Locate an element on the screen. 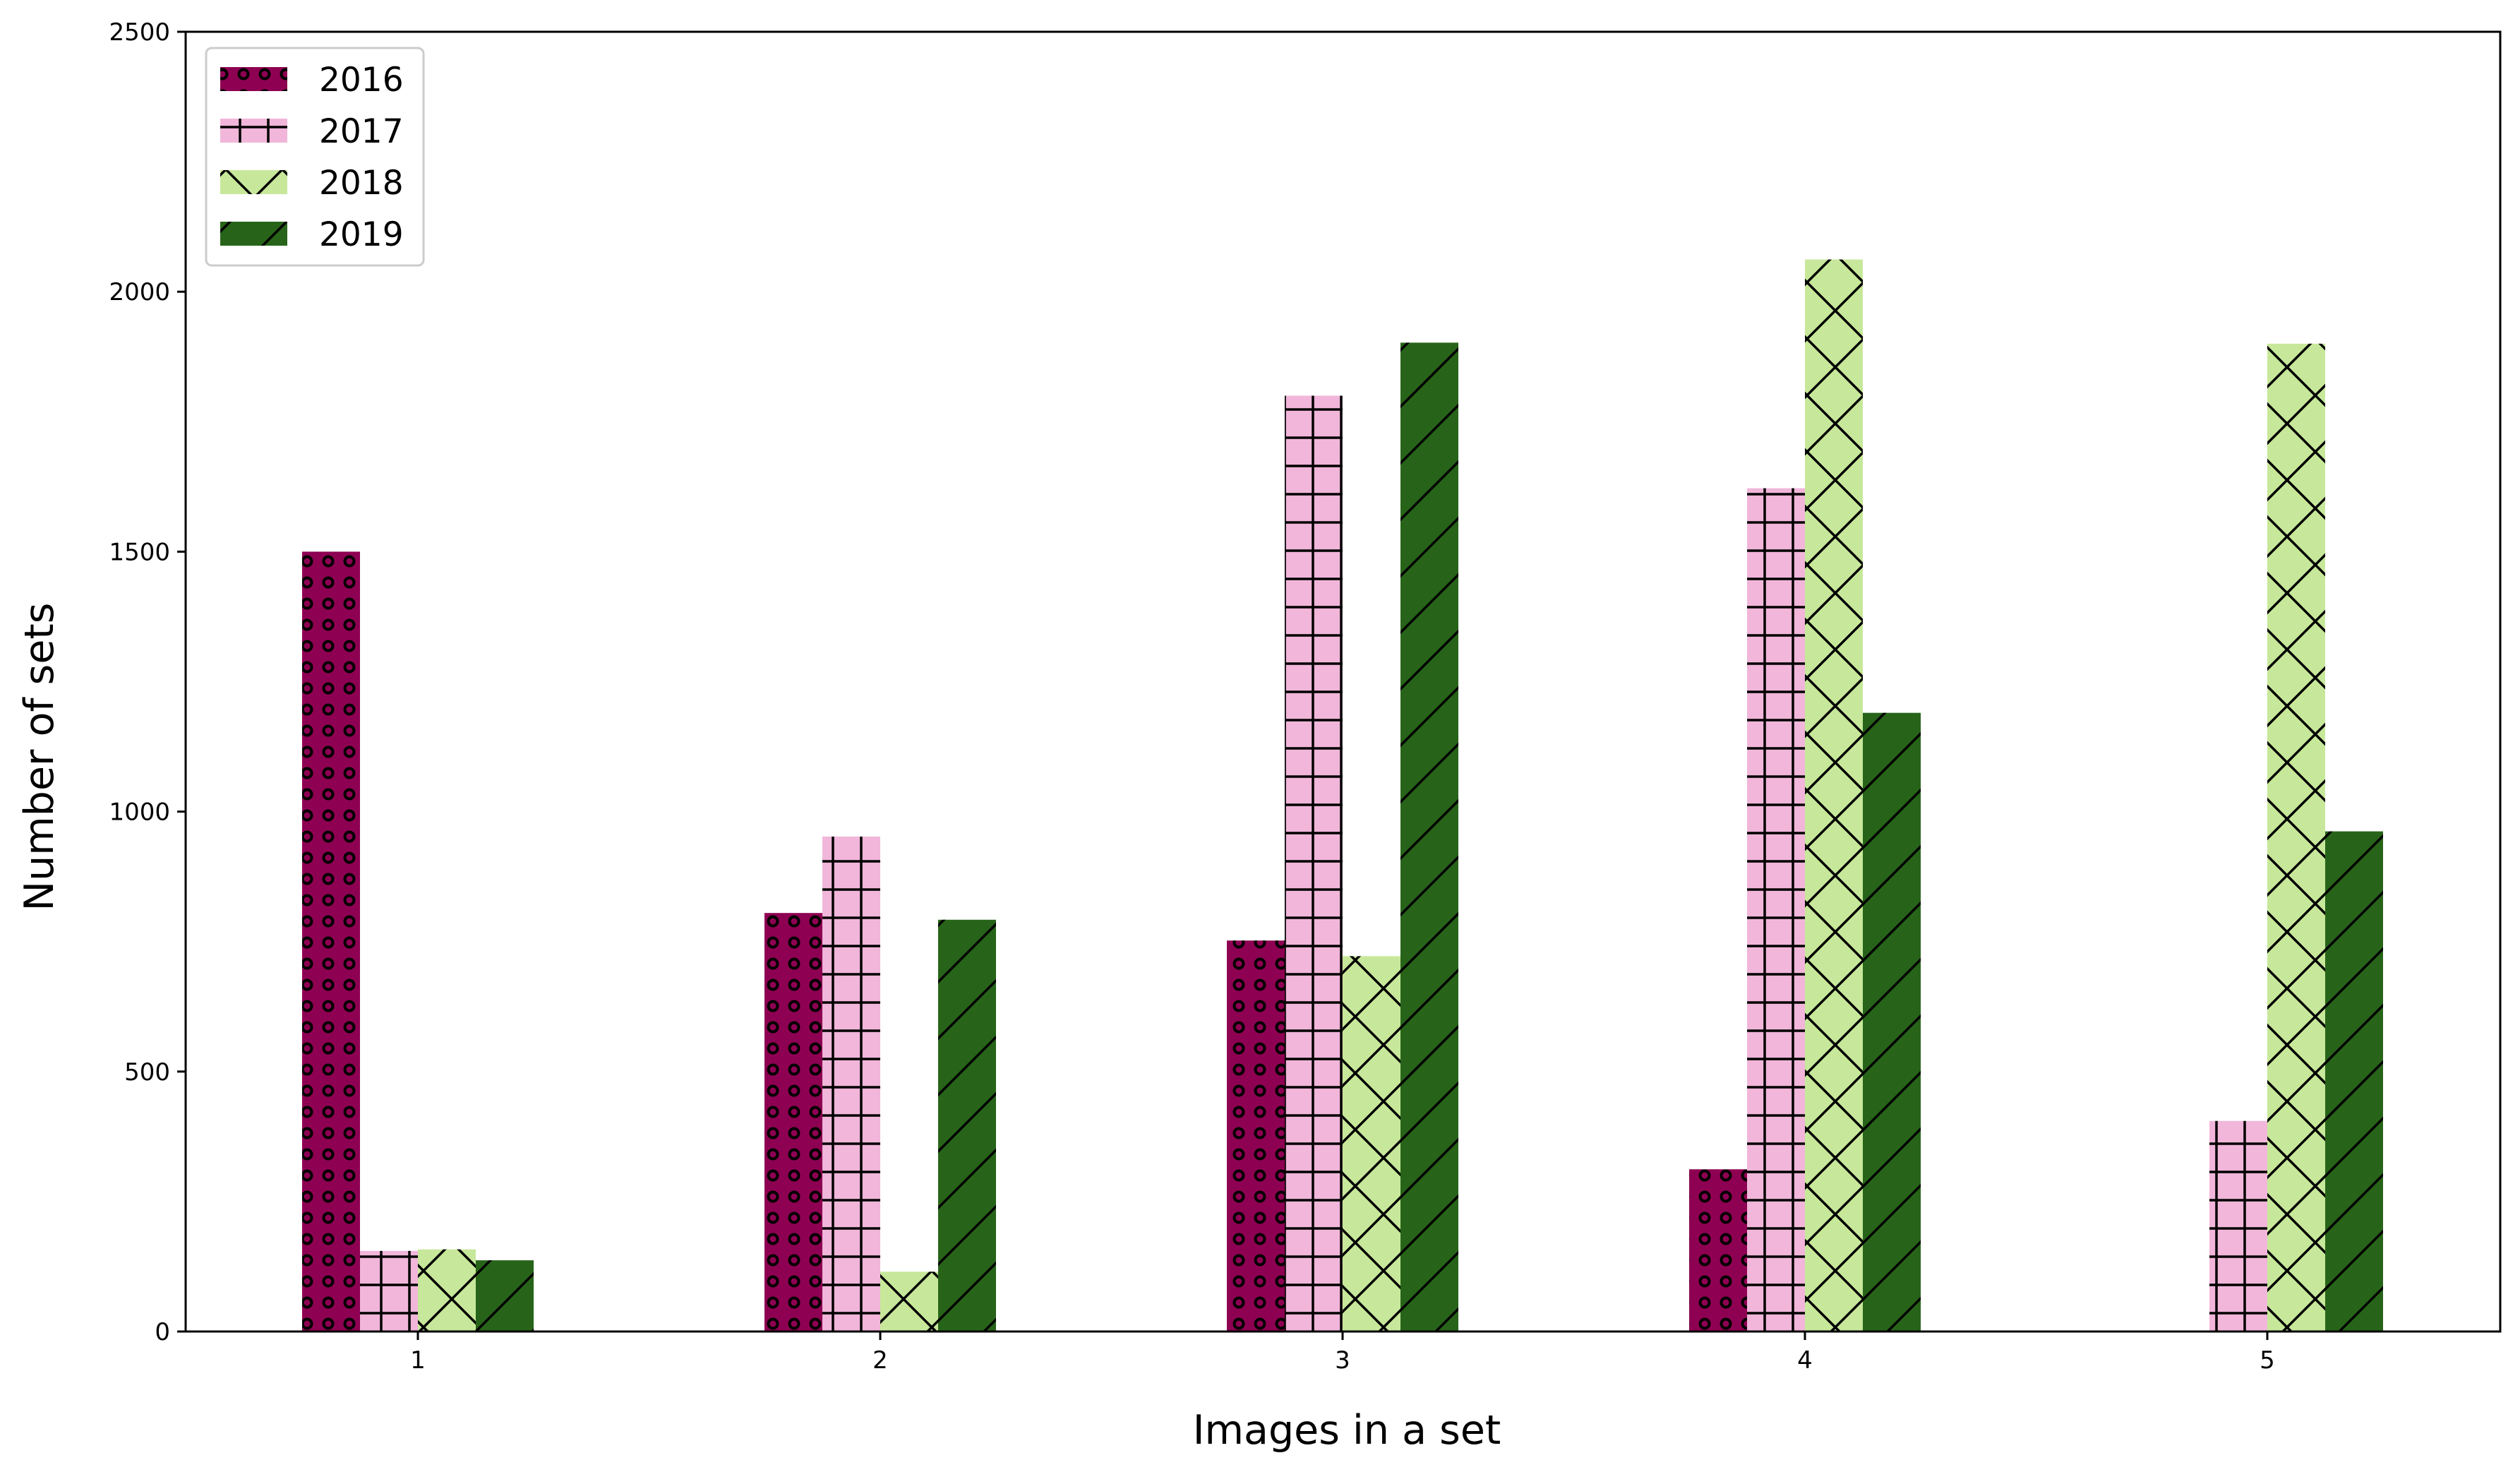 The image size is (2520, 1472). legend-item-2018: 2018 is located at coordinates (312, 184).